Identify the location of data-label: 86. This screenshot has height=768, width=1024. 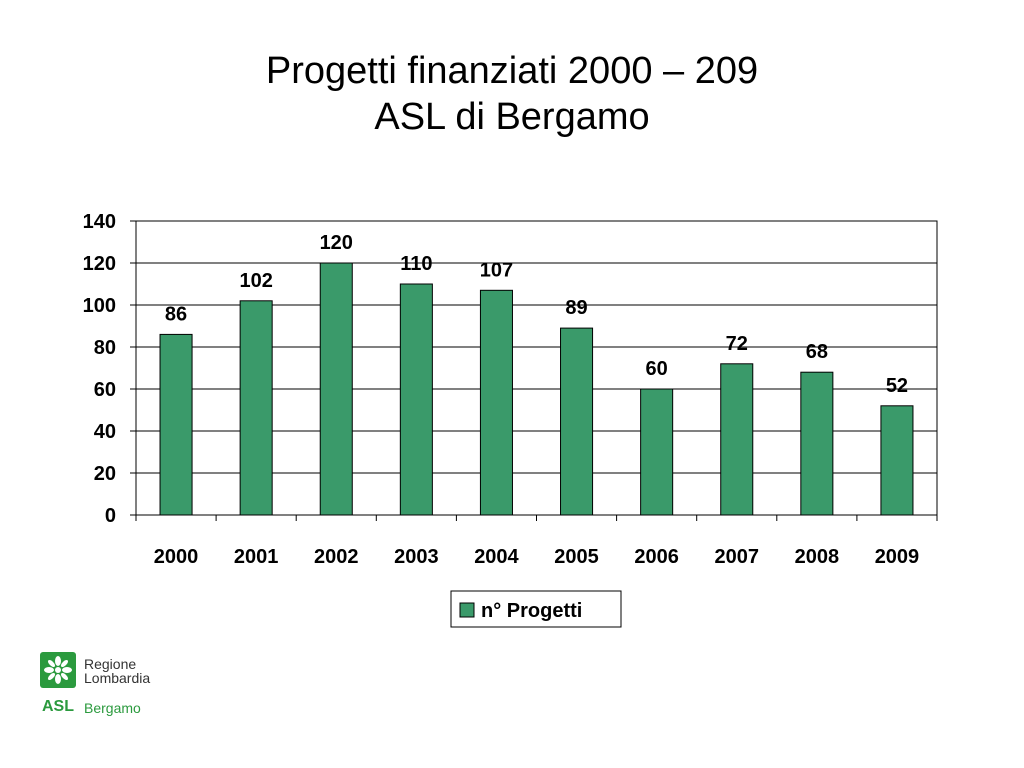
(176, 314).